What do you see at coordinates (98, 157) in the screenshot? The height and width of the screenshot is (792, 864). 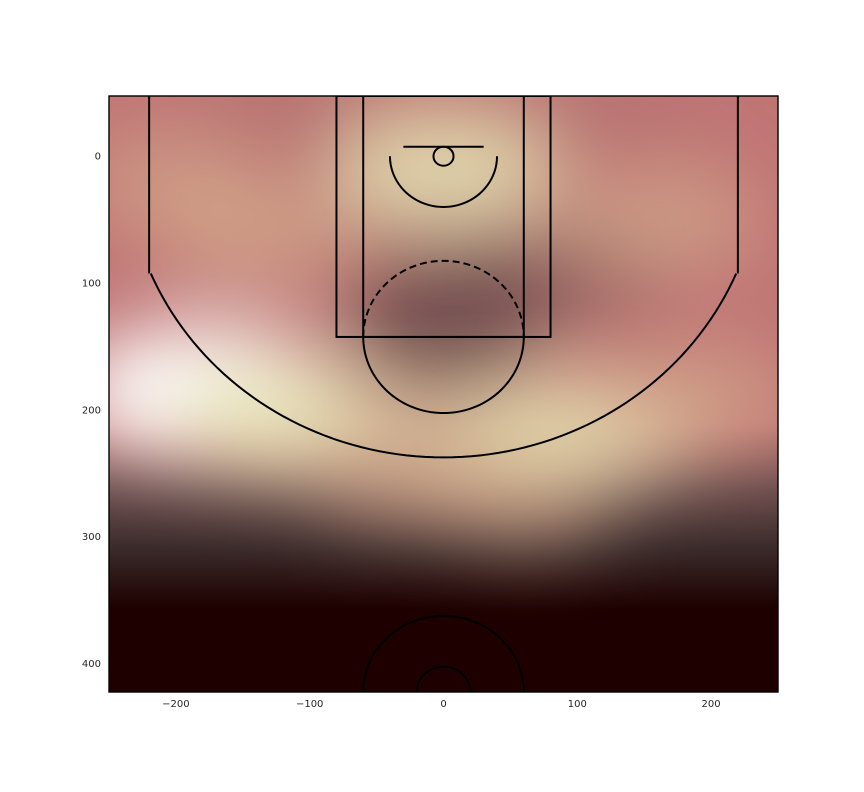 I see `y-tick-label: 0` at bounding box center [98, 157].